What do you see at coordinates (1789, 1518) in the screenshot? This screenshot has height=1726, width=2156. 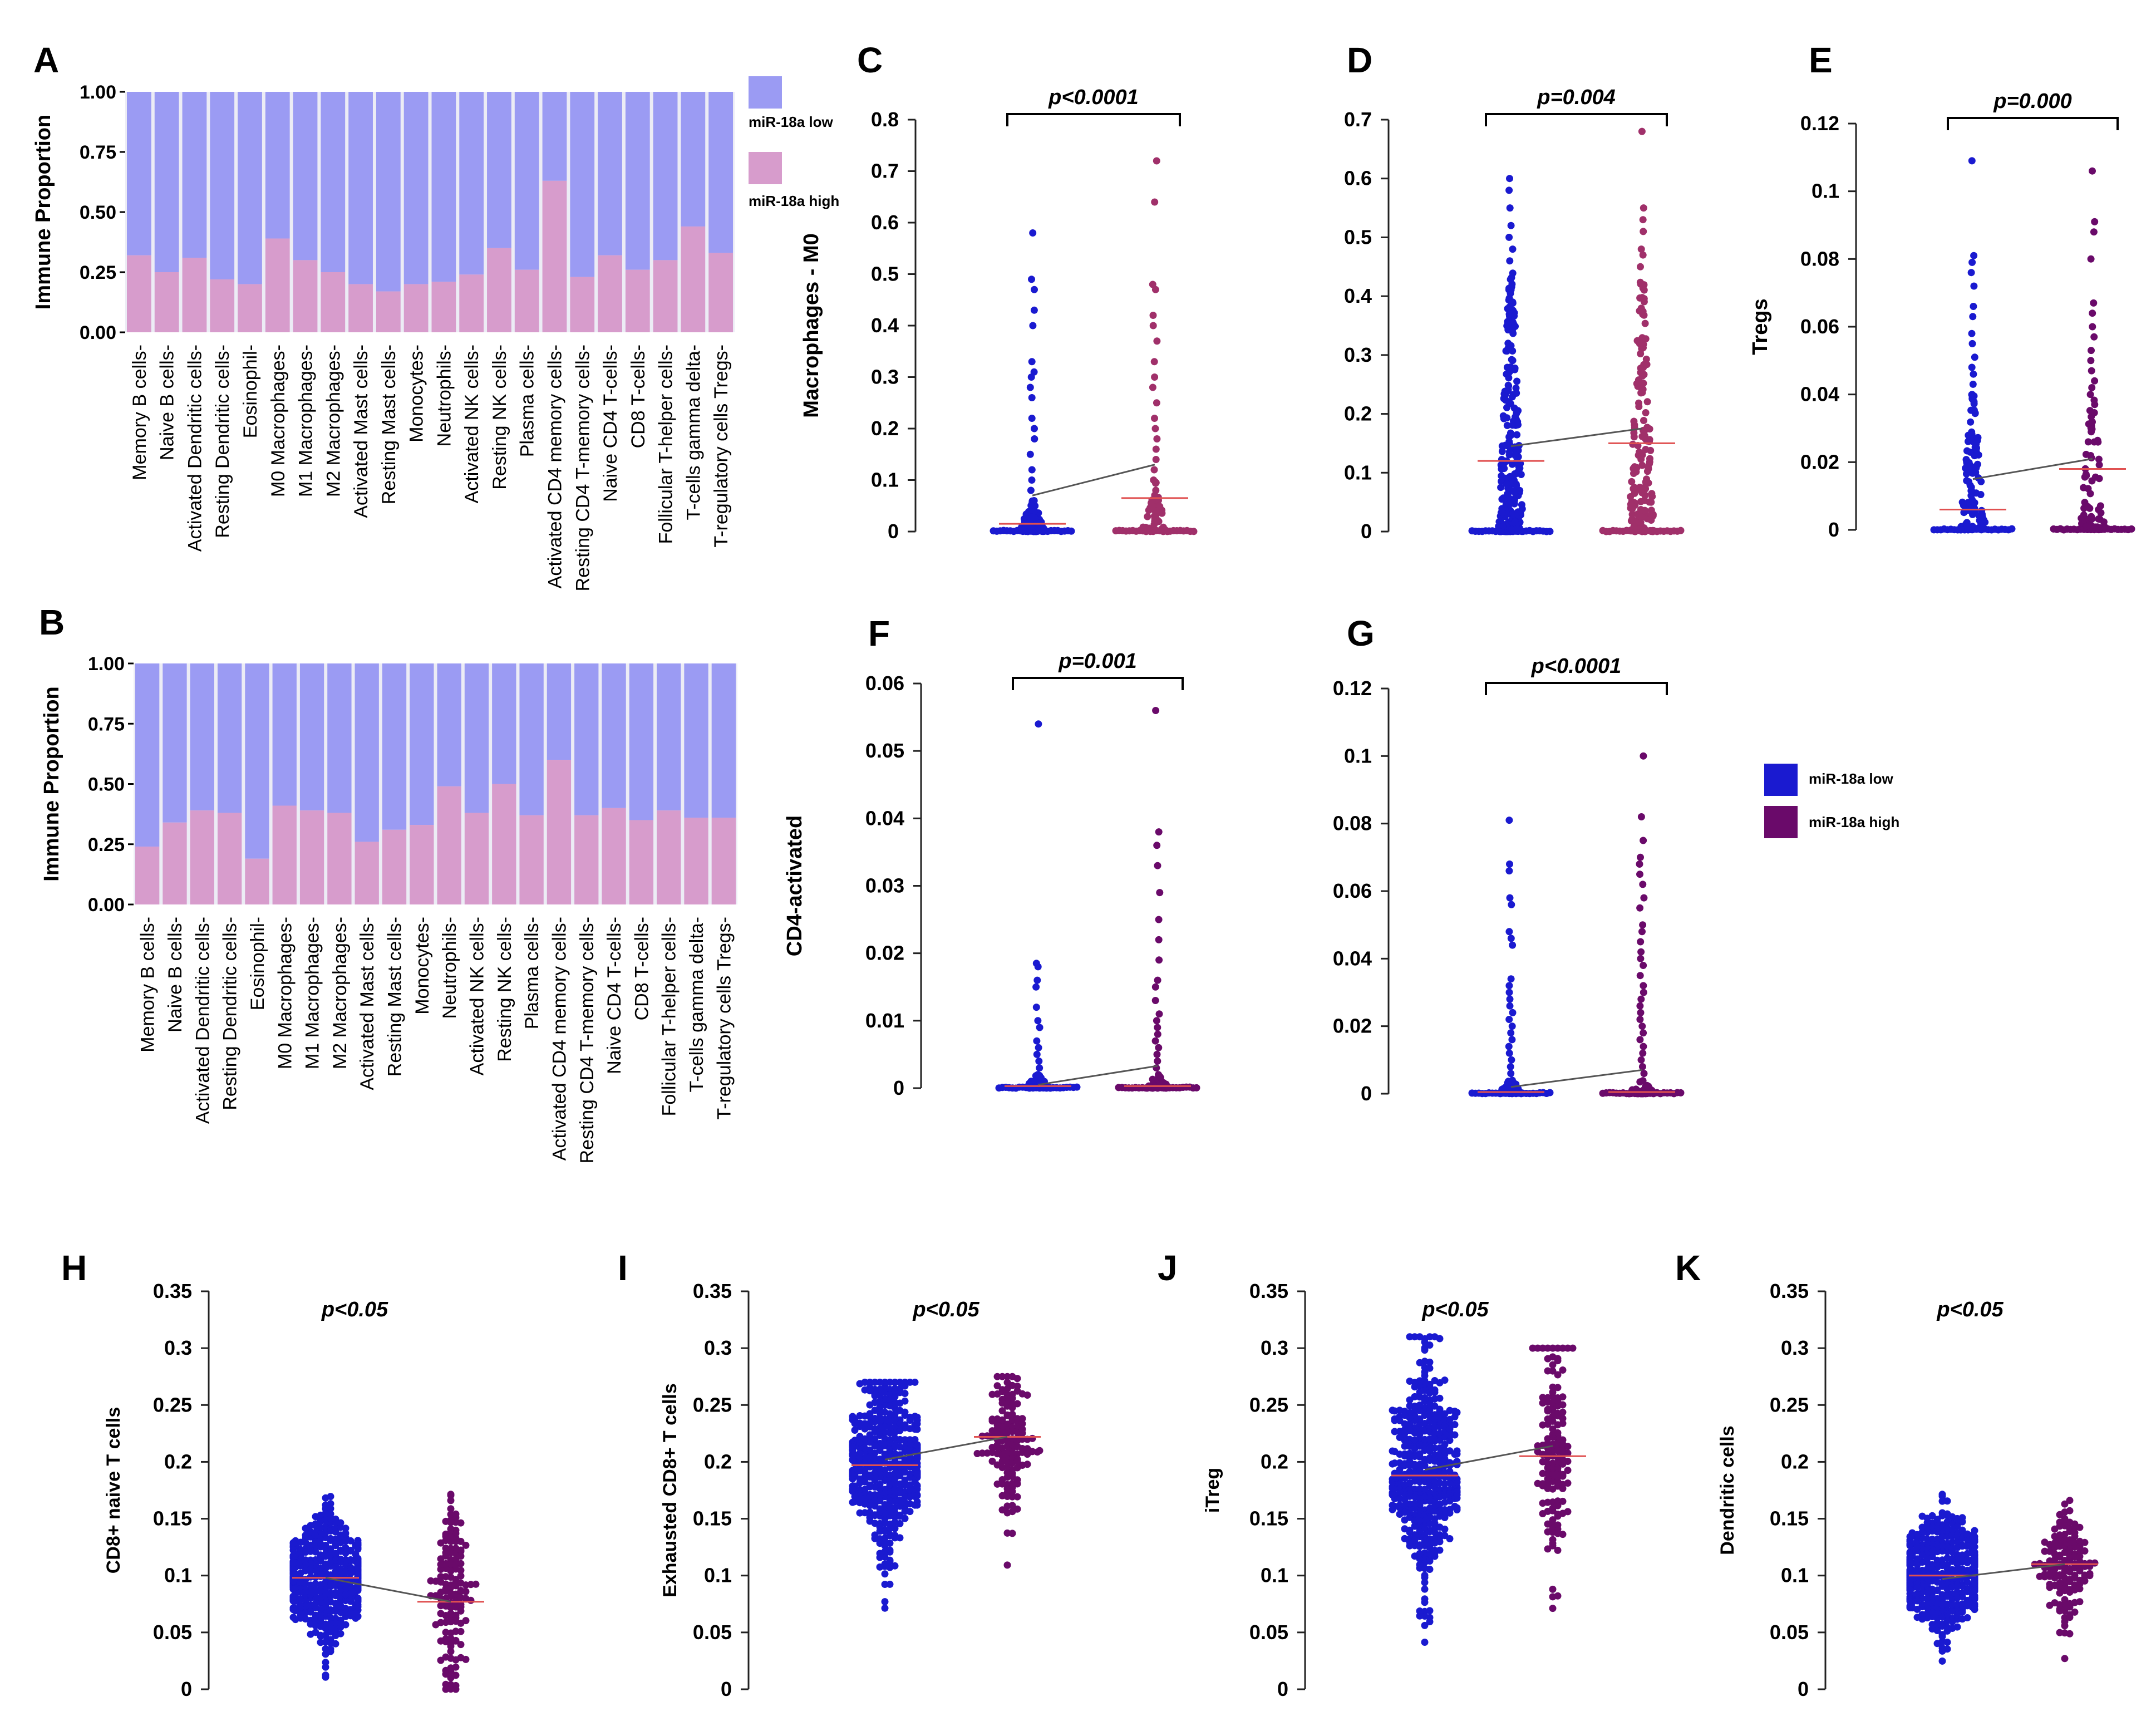 I see `y-tick-label: 0.15` at bounding box center [1789, 1518].